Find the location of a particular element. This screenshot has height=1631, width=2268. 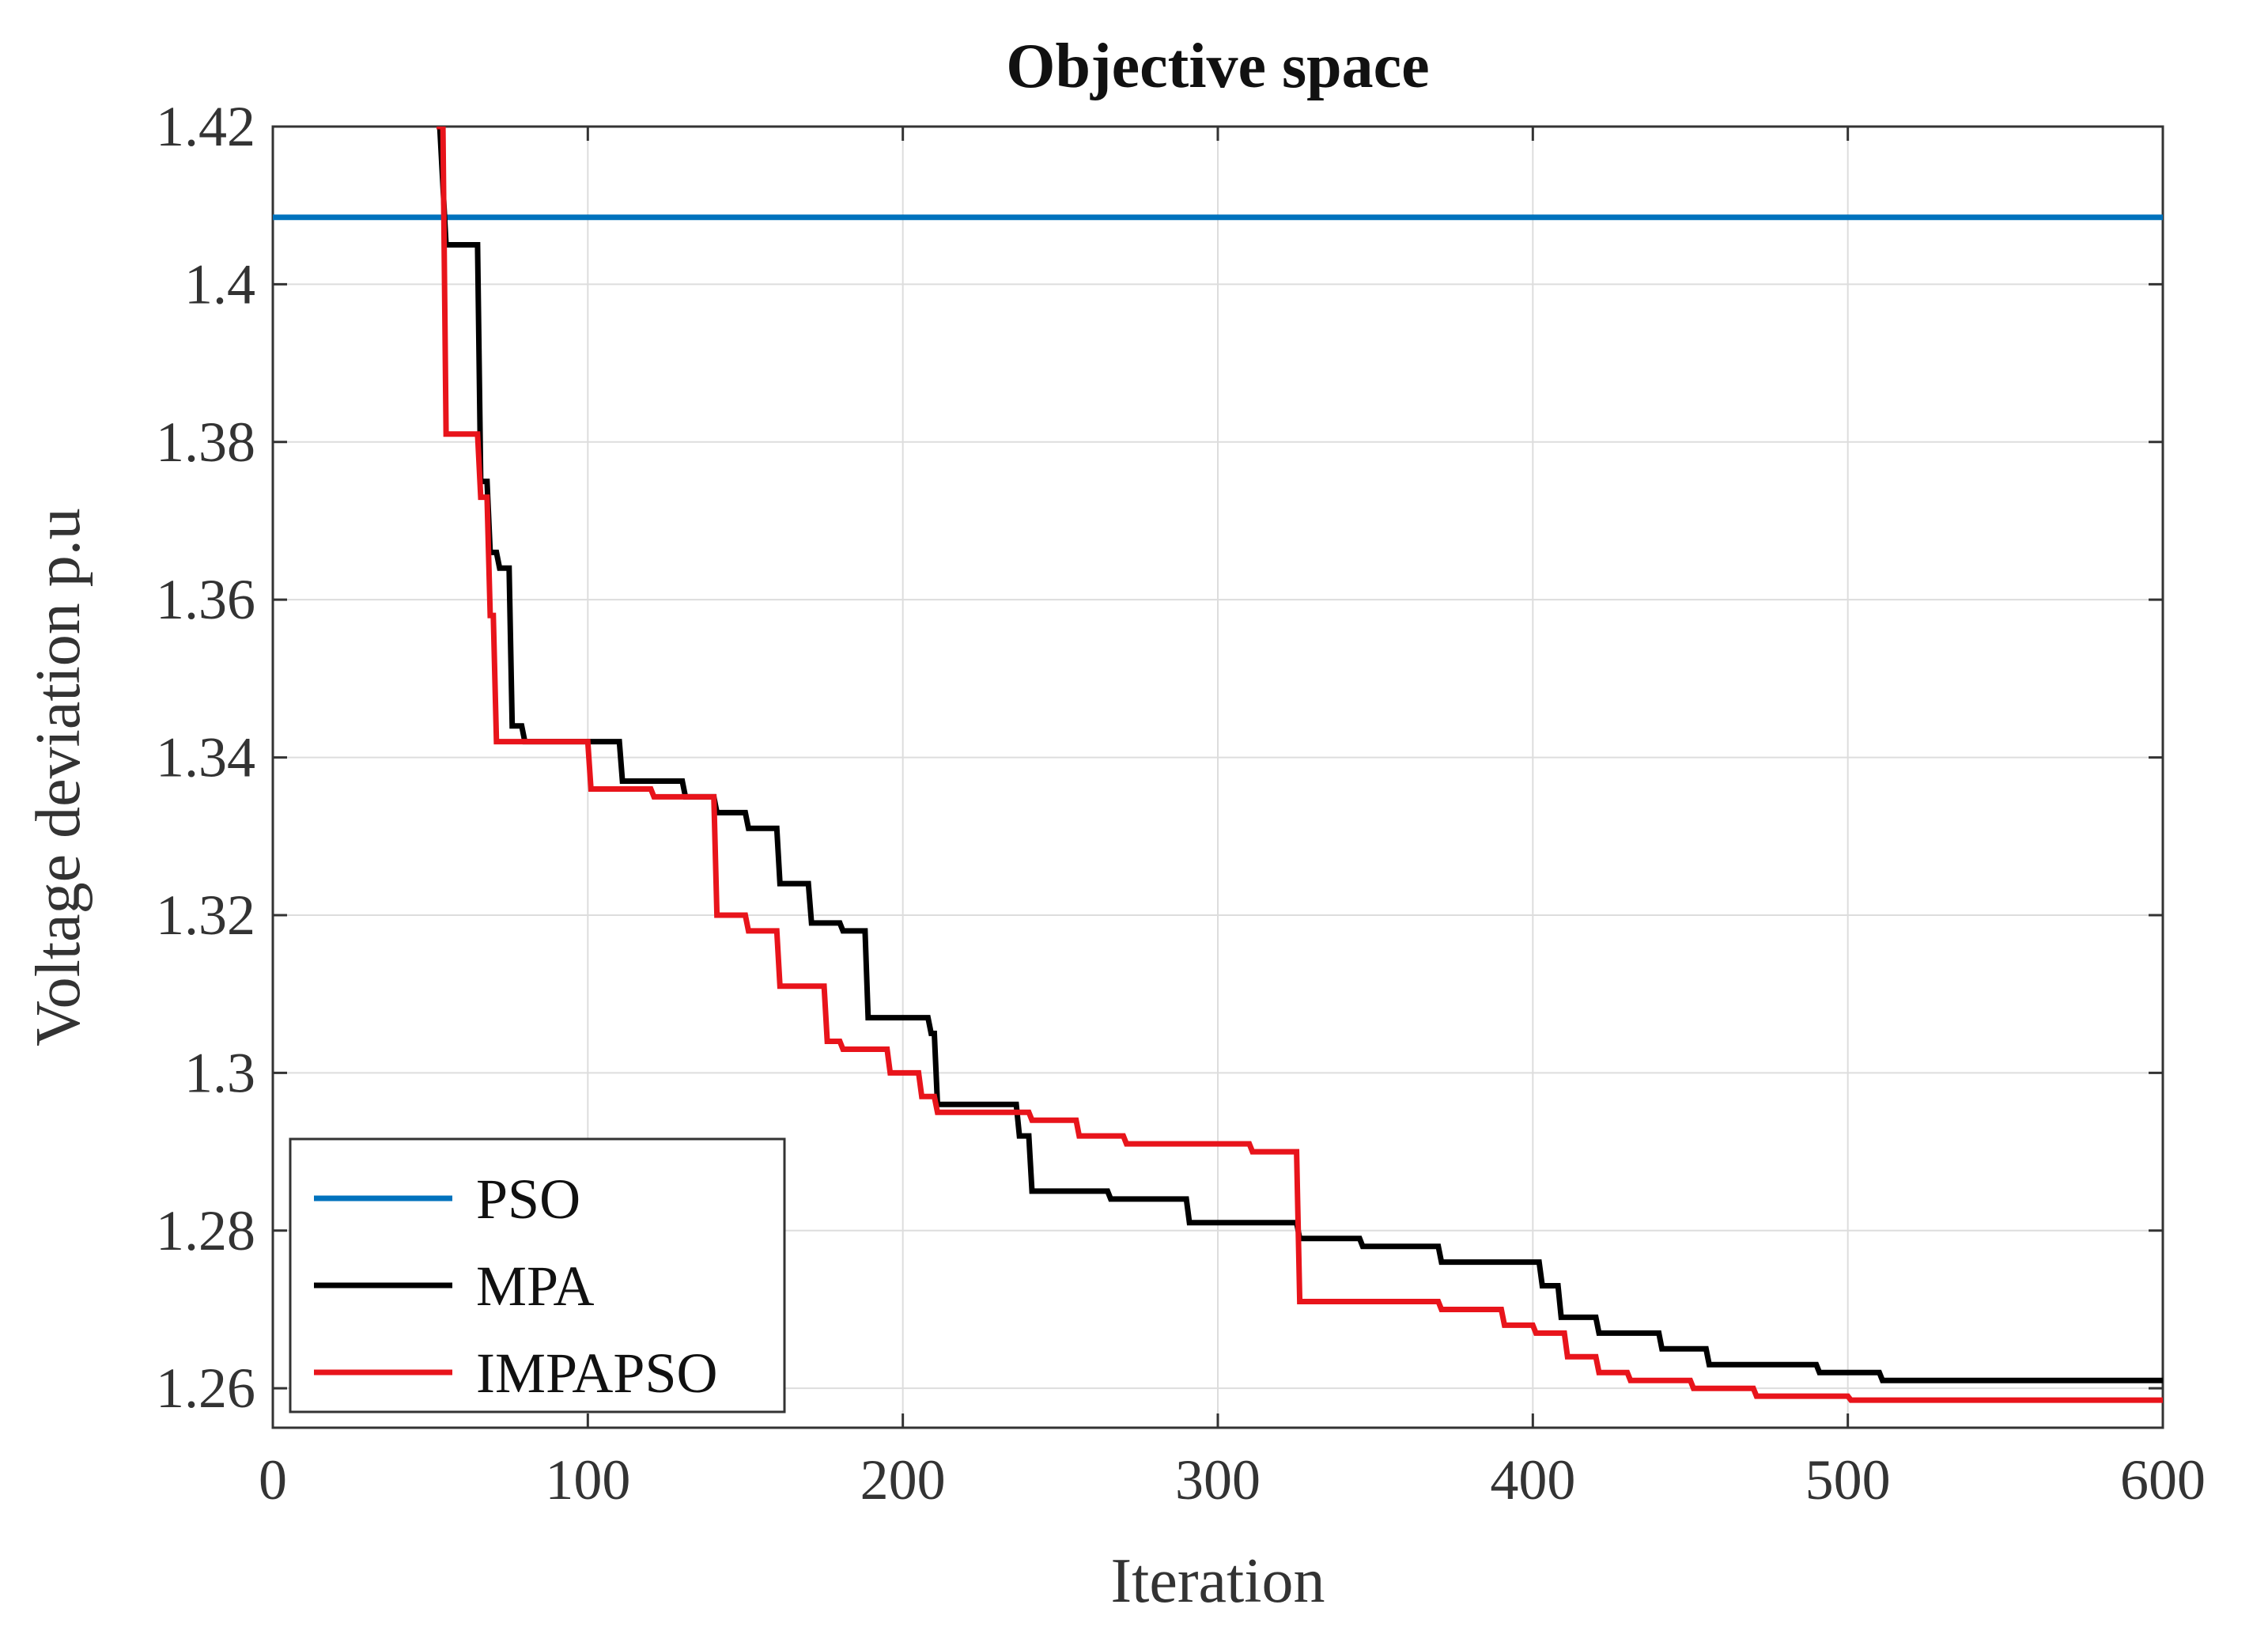

x-tick-label: 300 is located at coordinates (1218, 1480).